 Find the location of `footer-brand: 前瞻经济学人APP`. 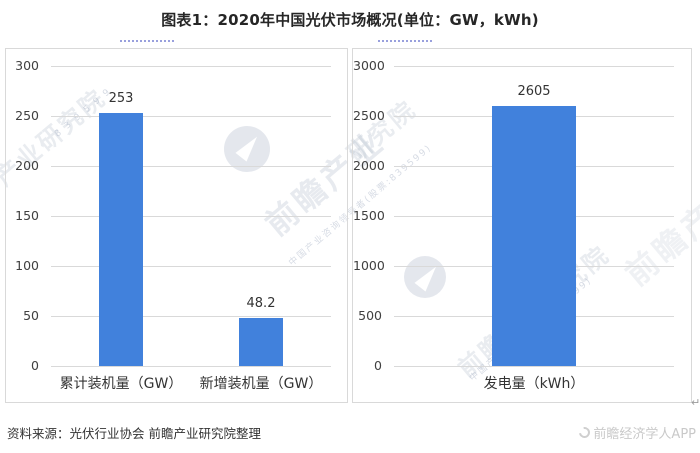

footer-brand: 前瞻经济学人APP is located at coordinates (636, 432).